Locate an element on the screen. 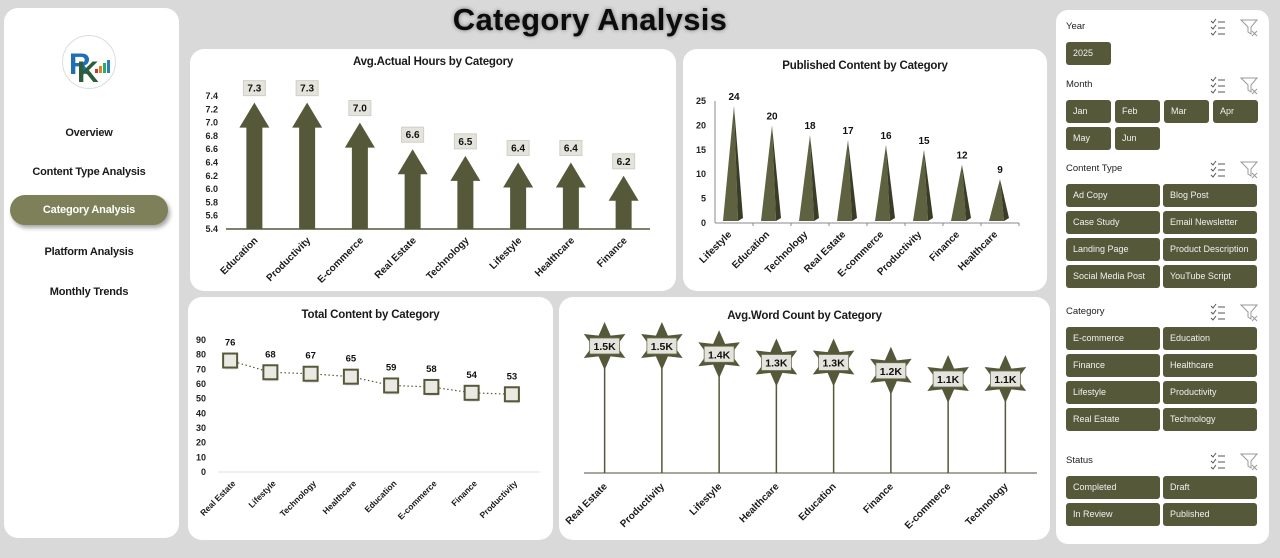  arrow-bar: 7.0 E-commerce is located at coordinates (345, 193).